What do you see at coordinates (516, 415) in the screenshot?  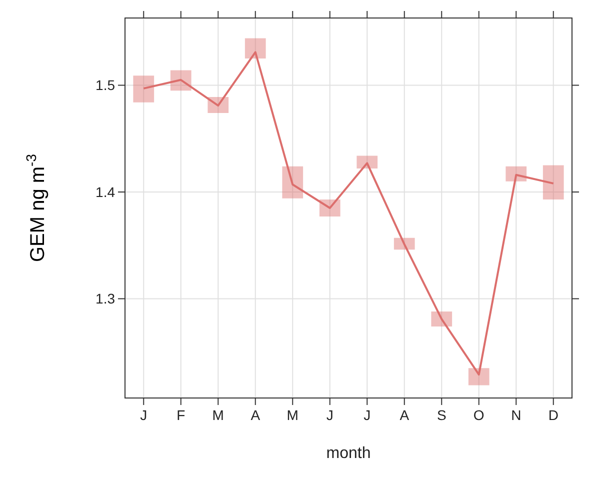 I see `x-tick-label: N` at bounding box center [516, 415].